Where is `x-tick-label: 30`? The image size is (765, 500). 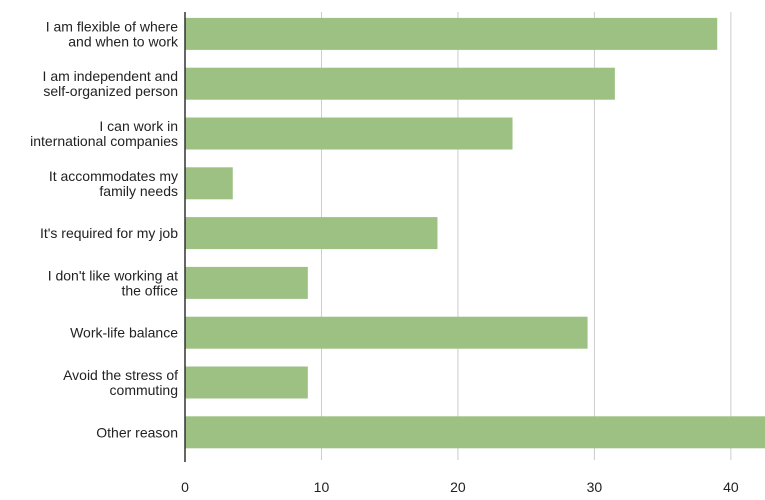
x-tick-label: 30 is located at coordinates (595, 487).